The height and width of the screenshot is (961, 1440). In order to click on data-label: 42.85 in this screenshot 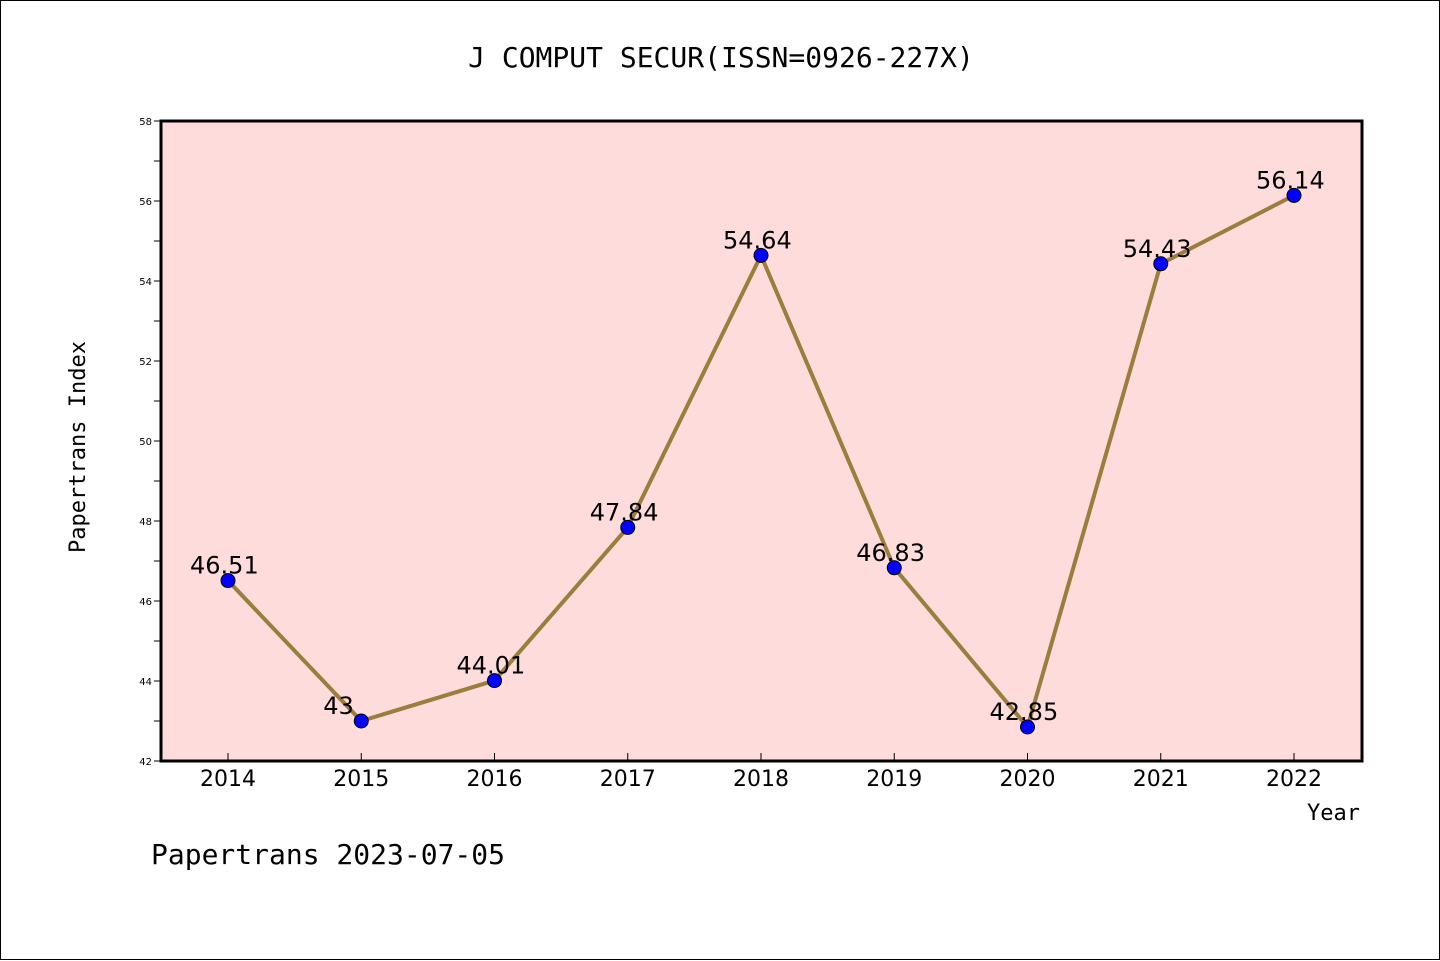, I will do `click(1024, 712)`.